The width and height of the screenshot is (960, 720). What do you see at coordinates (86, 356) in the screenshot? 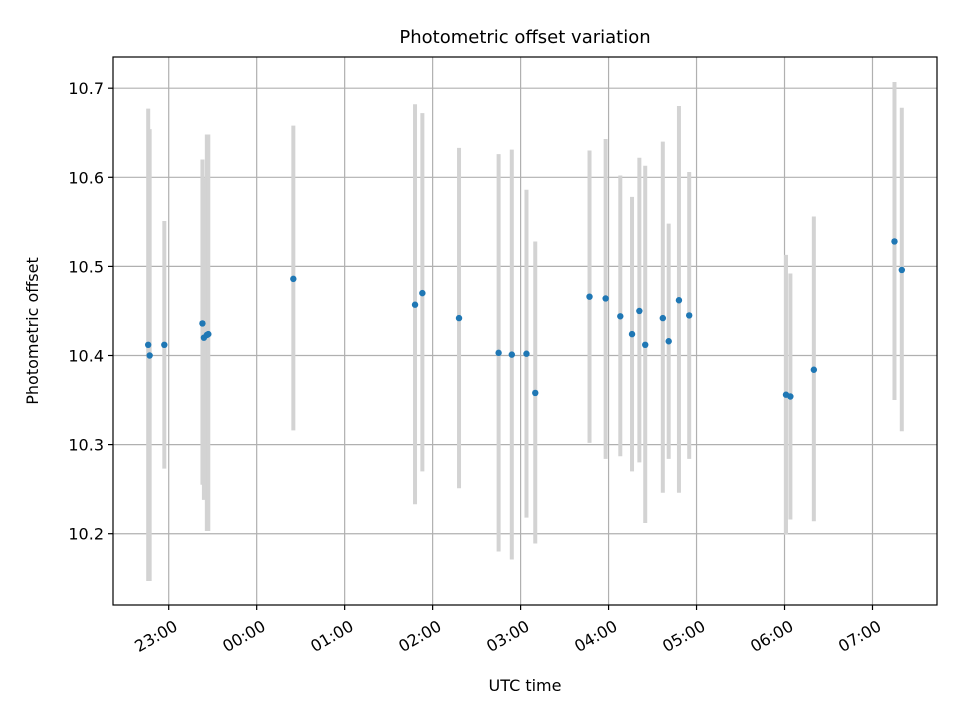
I see `y-tick-label: 10.4` at bounding box center [86, 356].